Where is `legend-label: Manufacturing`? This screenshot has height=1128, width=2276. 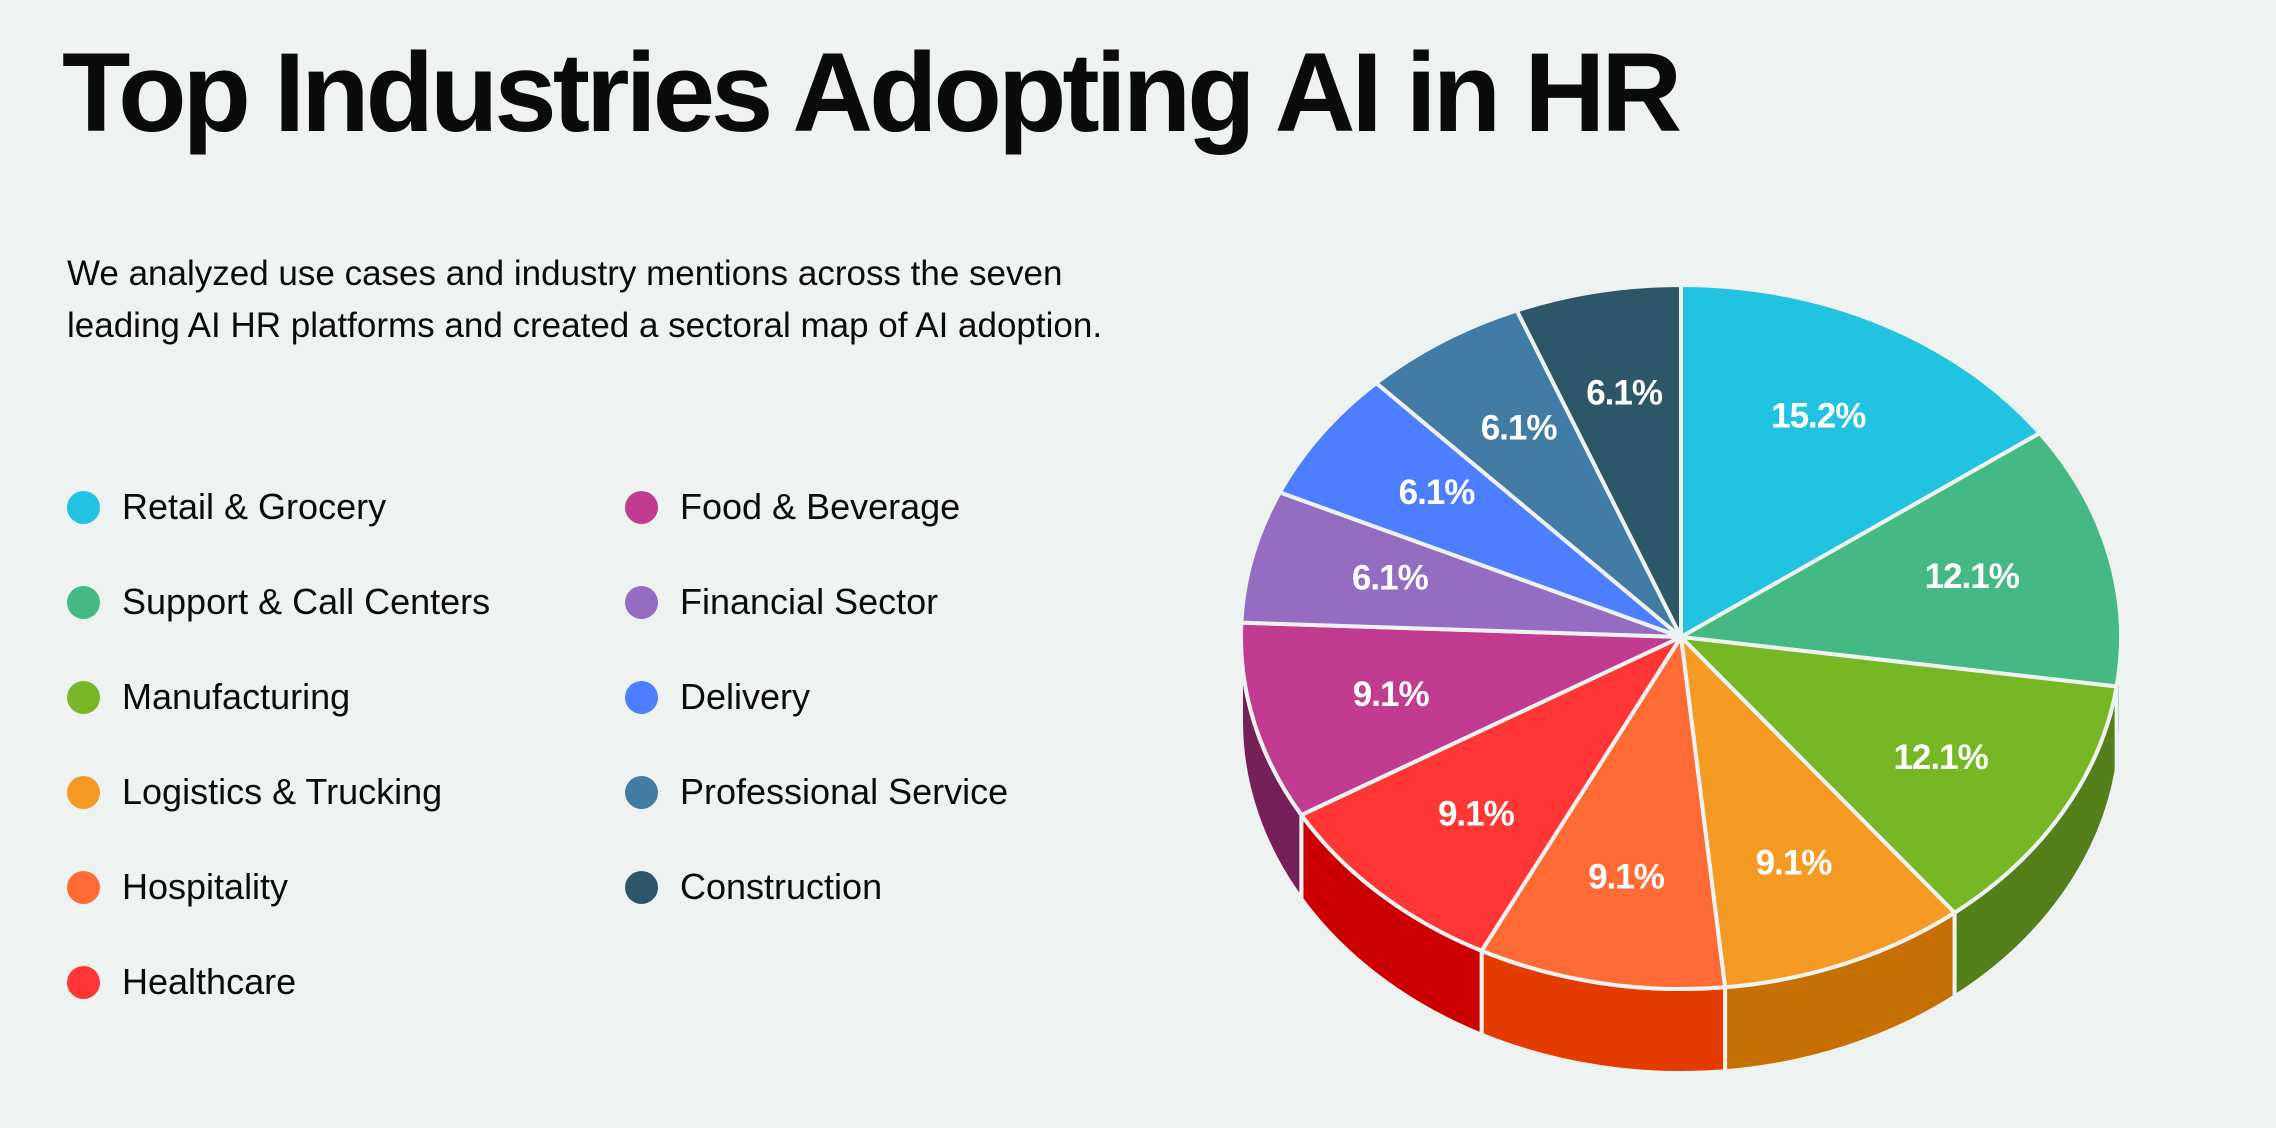 legend-label: Manufacturing is located at coordinates (236, 696).